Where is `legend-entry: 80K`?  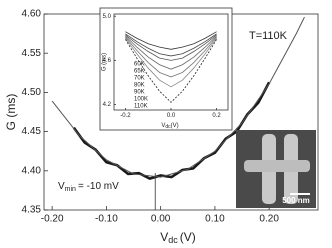 legend-entry: 80K is located at coordinates (139, 86).